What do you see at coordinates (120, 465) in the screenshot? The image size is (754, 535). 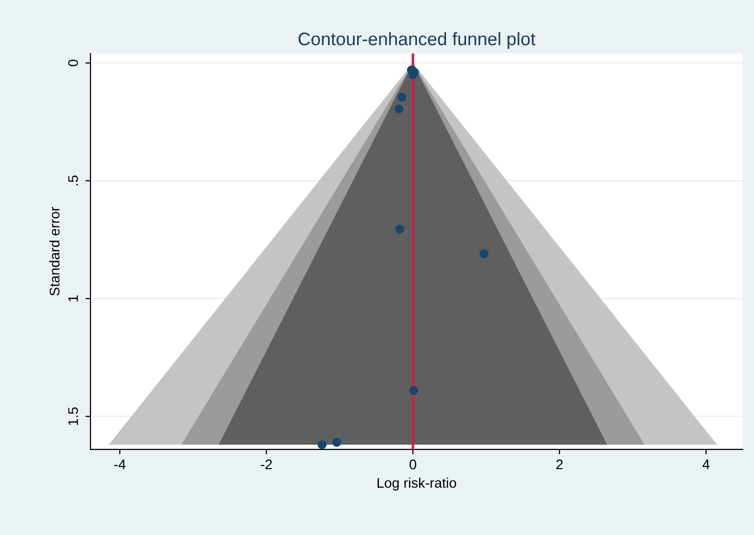 I see `x-tick-label: -4` at bounding box center [120, 465].